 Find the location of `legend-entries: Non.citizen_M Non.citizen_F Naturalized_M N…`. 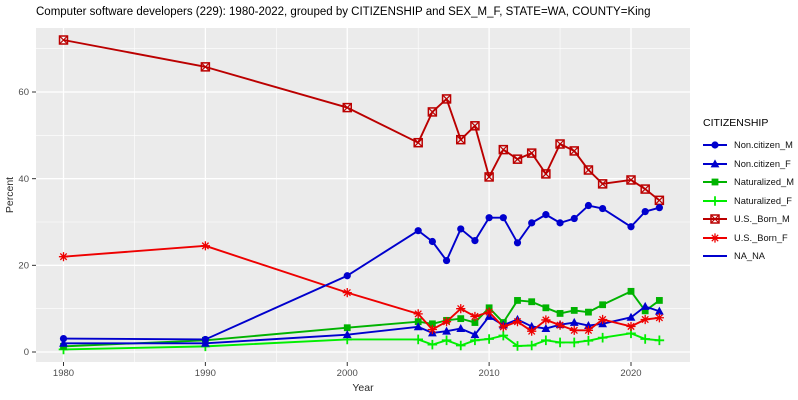

legend-entries: Non.citizen_M Non.citizen_F Naturalized_M N… is located at coordinates (747, 201).